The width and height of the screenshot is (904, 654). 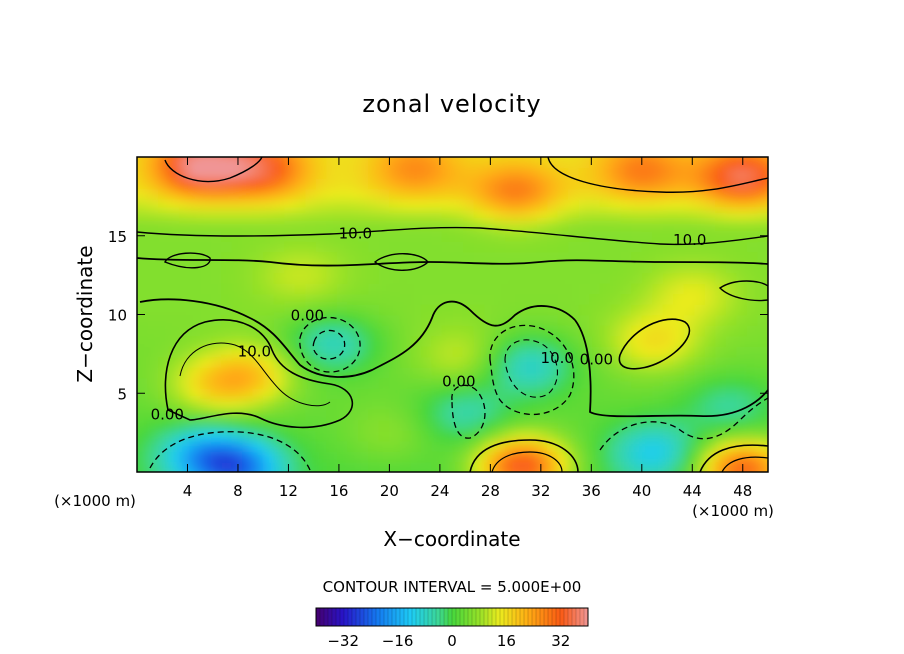 What do you see at coordinates (338, 491) in the screenshot?
I see `x-tick-label: 16` at bounding box center [338, 491].